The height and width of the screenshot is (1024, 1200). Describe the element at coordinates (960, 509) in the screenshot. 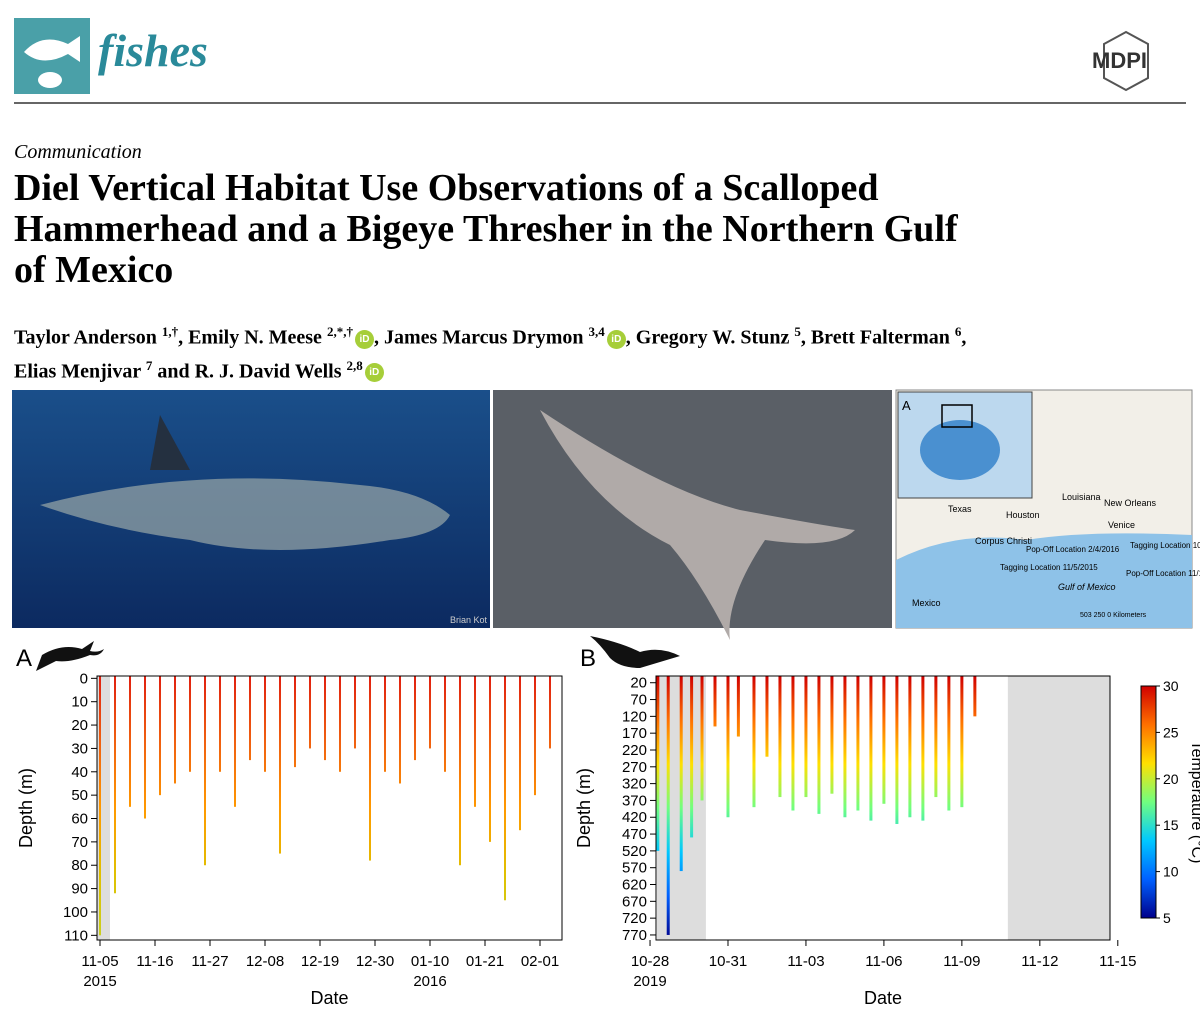

I see `map-label: Texas` at that location.